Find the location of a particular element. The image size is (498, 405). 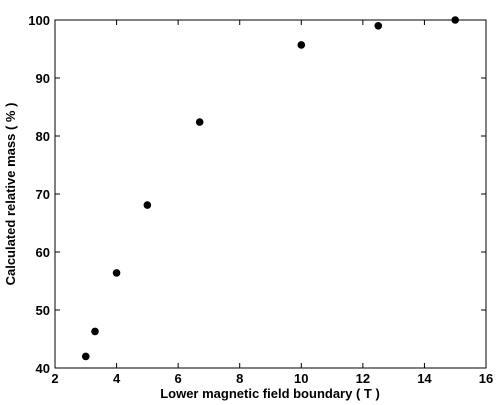

y-tick-label: 50 is located at coordinates (43, 310).